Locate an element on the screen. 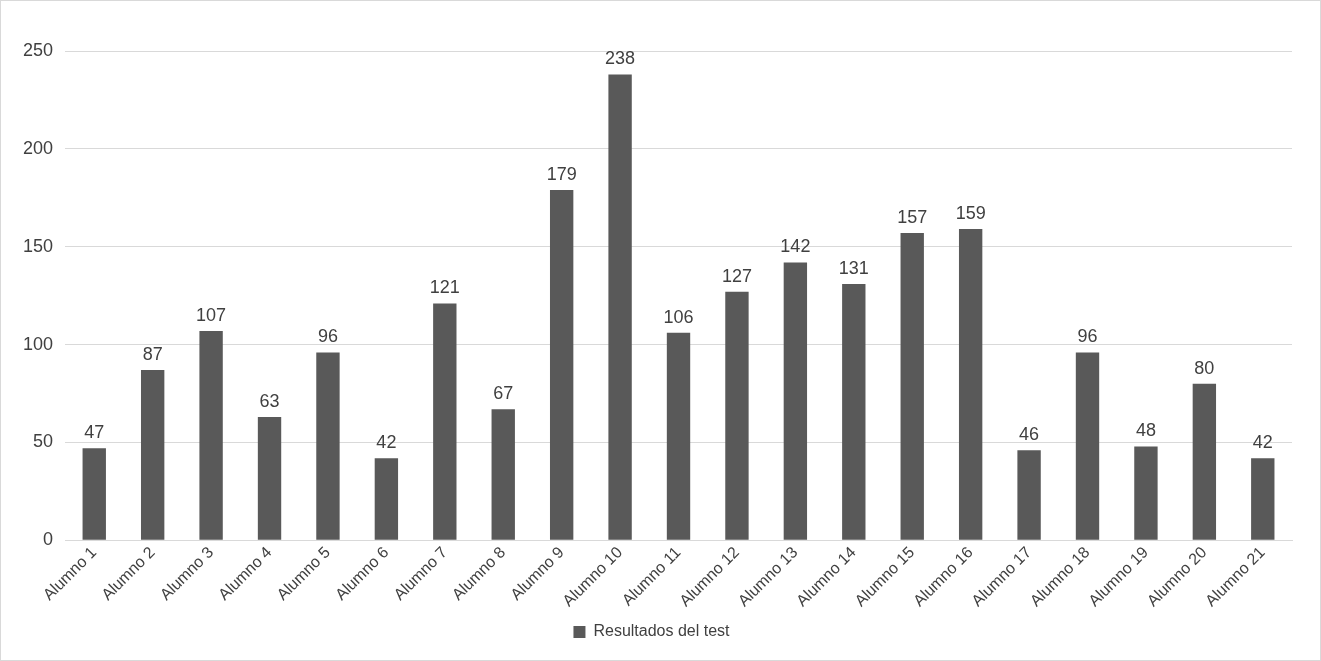 Image resolution: width=1321 pixels, height=661 pixels. data-label: 179 is located at coordinates (561, 173).